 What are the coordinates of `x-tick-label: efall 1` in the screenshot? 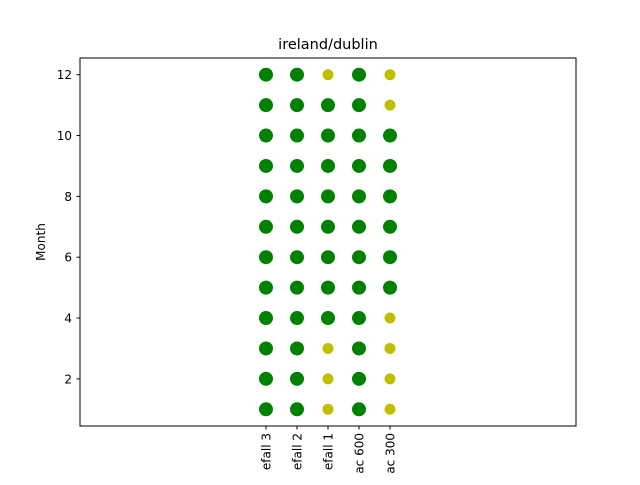 It's located at (329, 451).